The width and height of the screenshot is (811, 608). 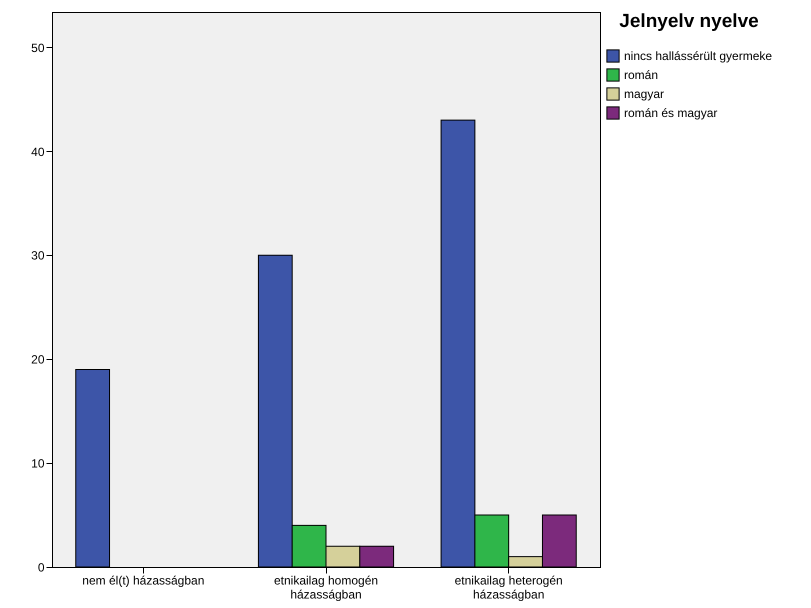 What do you see at coordinates (38, 359) in the screenshot?
I see `y-tick-label: 20` at bounding box center [38, 359].